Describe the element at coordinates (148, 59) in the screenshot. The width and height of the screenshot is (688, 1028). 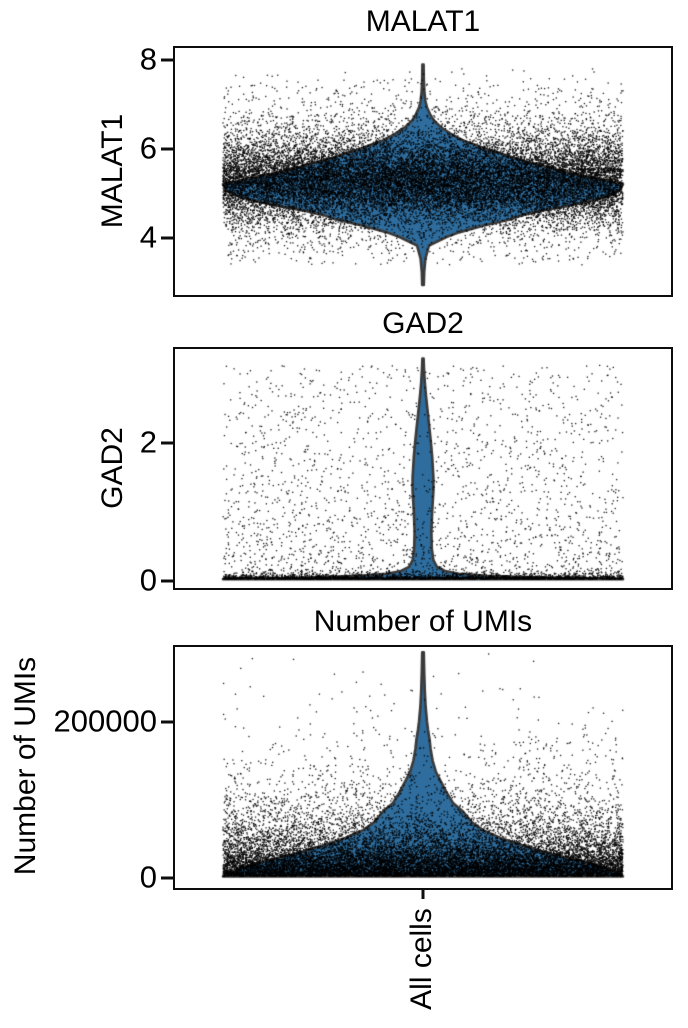
I see `y-tick-label: 8` at that location.